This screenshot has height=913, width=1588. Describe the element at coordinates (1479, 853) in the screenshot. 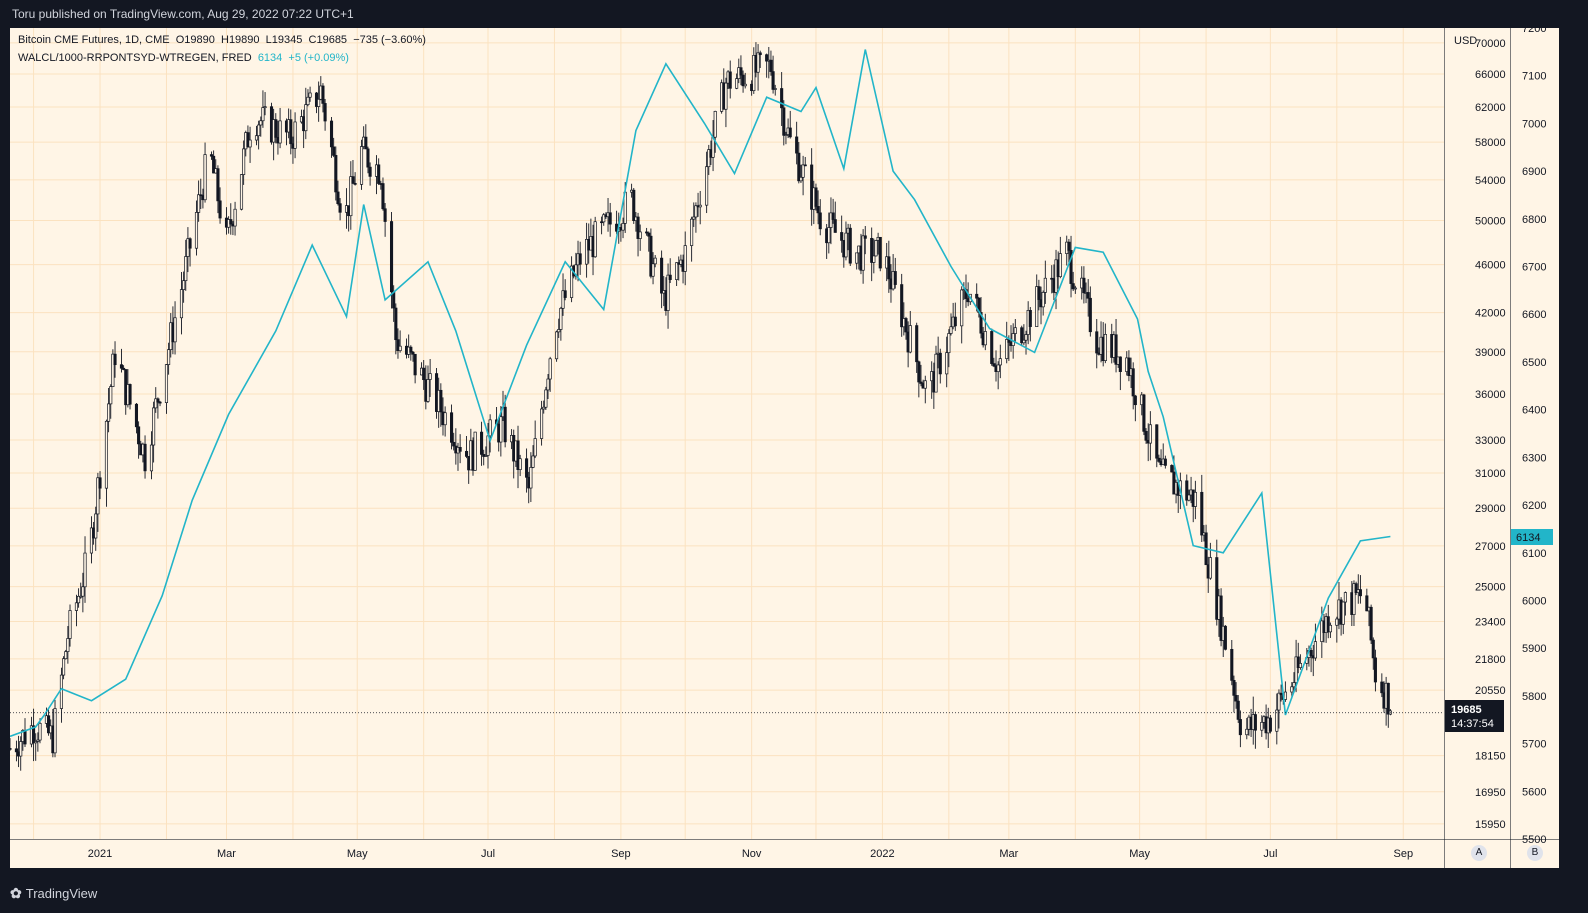

I see `auto-scale-button: A` at that location.